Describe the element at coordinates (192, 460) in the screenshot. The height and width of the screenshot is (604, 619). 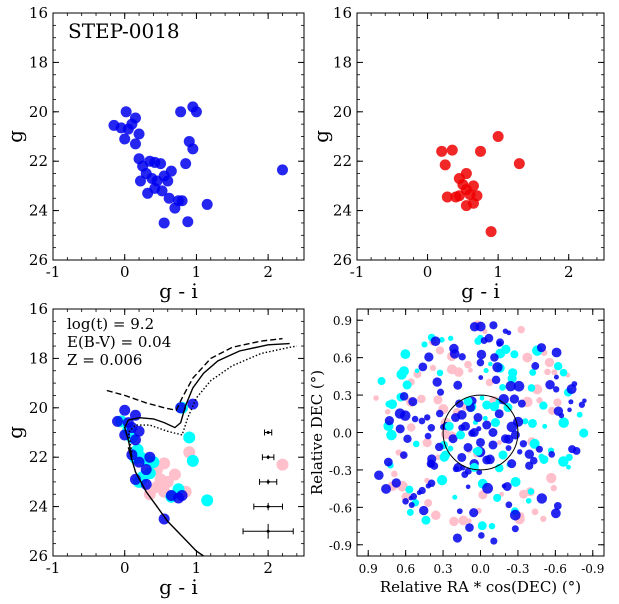
I see `data-point-cyan` at that location.